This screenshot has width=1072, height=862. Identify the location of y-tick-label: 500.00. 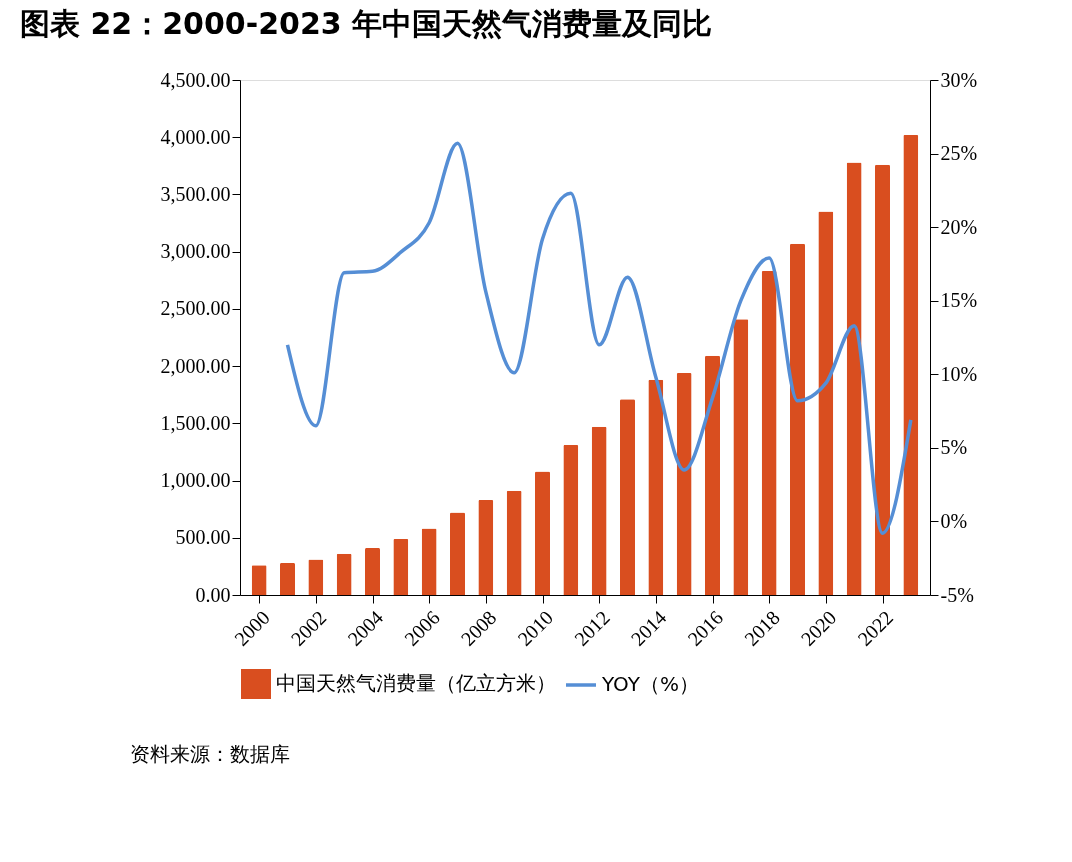
(203, 537).